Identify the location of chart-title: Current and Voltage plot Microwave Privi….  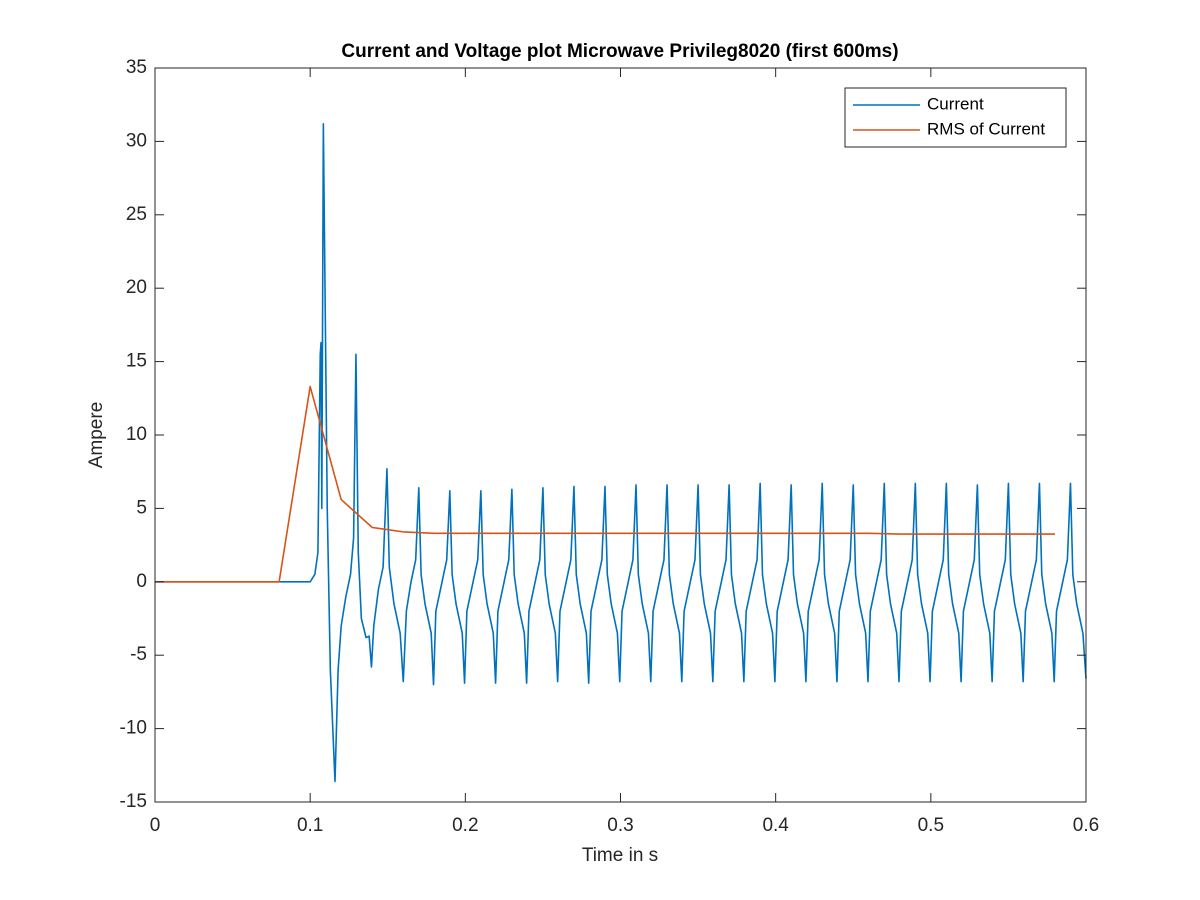
(619, 51).